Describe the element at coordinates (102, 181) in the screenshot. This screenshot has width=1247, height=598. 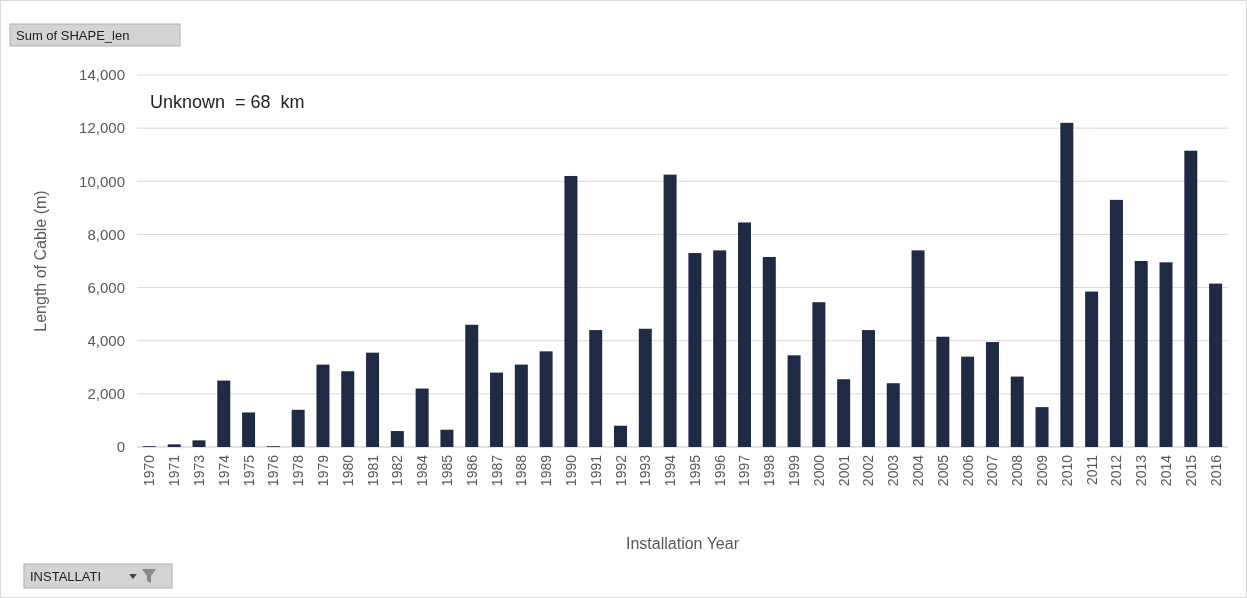
I see `y-tick-label: 10,000` at that location.